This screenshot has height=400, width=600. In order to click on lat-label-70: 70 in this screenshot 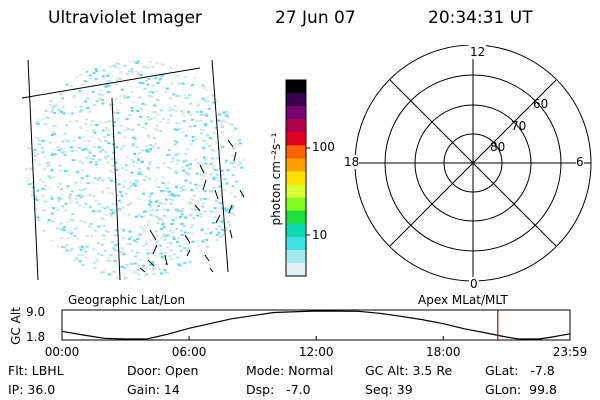, I will do `click(519, 126)`.